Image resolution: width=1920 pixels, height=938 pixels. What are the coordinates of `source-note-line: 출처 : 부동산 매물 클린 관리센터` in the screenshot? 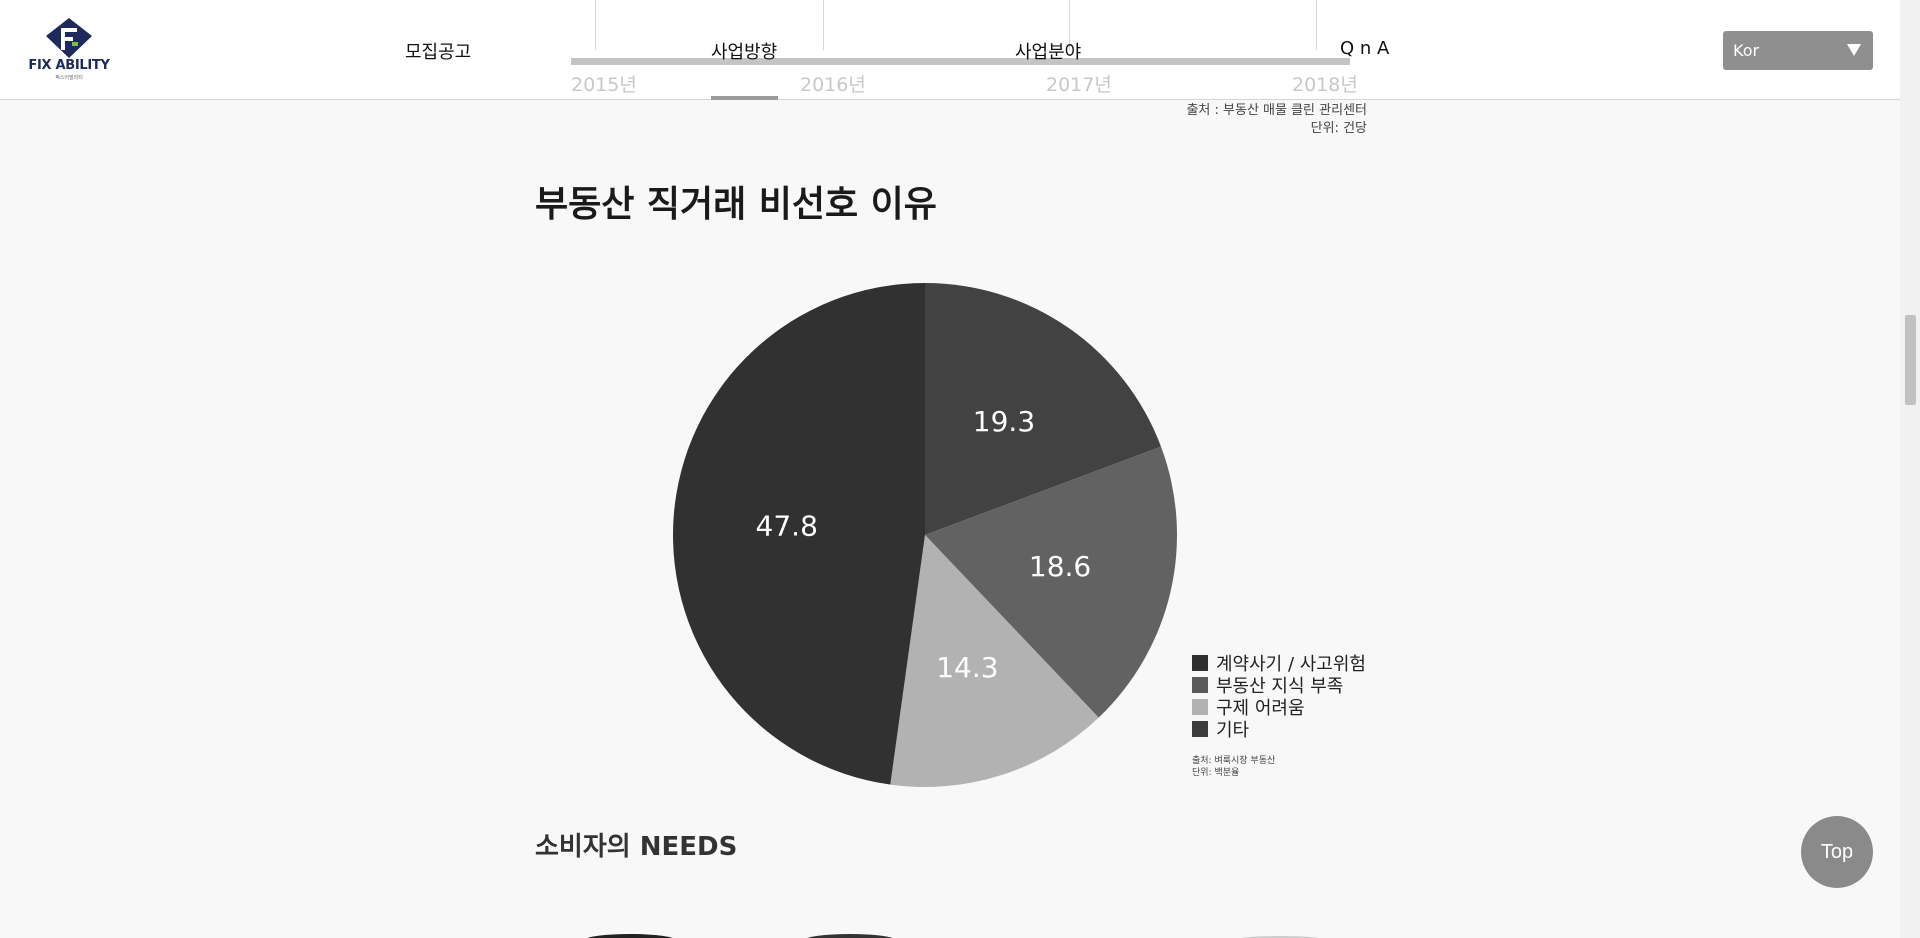 It's located at (1276, 110).